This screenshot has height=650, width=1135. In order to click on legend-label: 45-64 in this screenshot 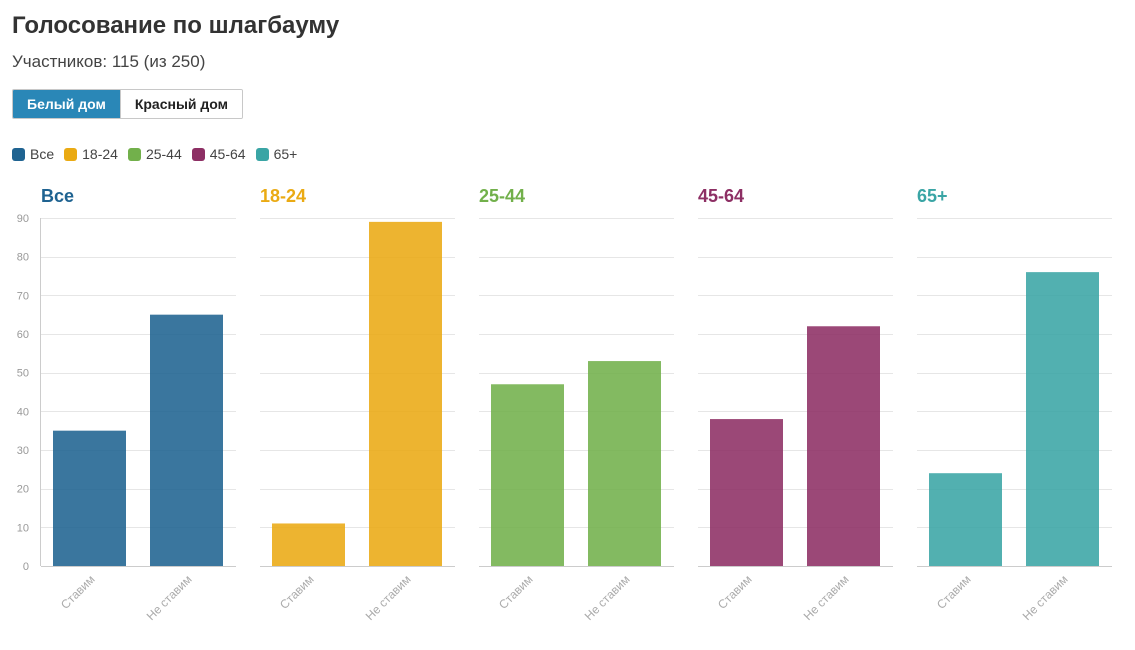, I will do `click(227, 154)`.